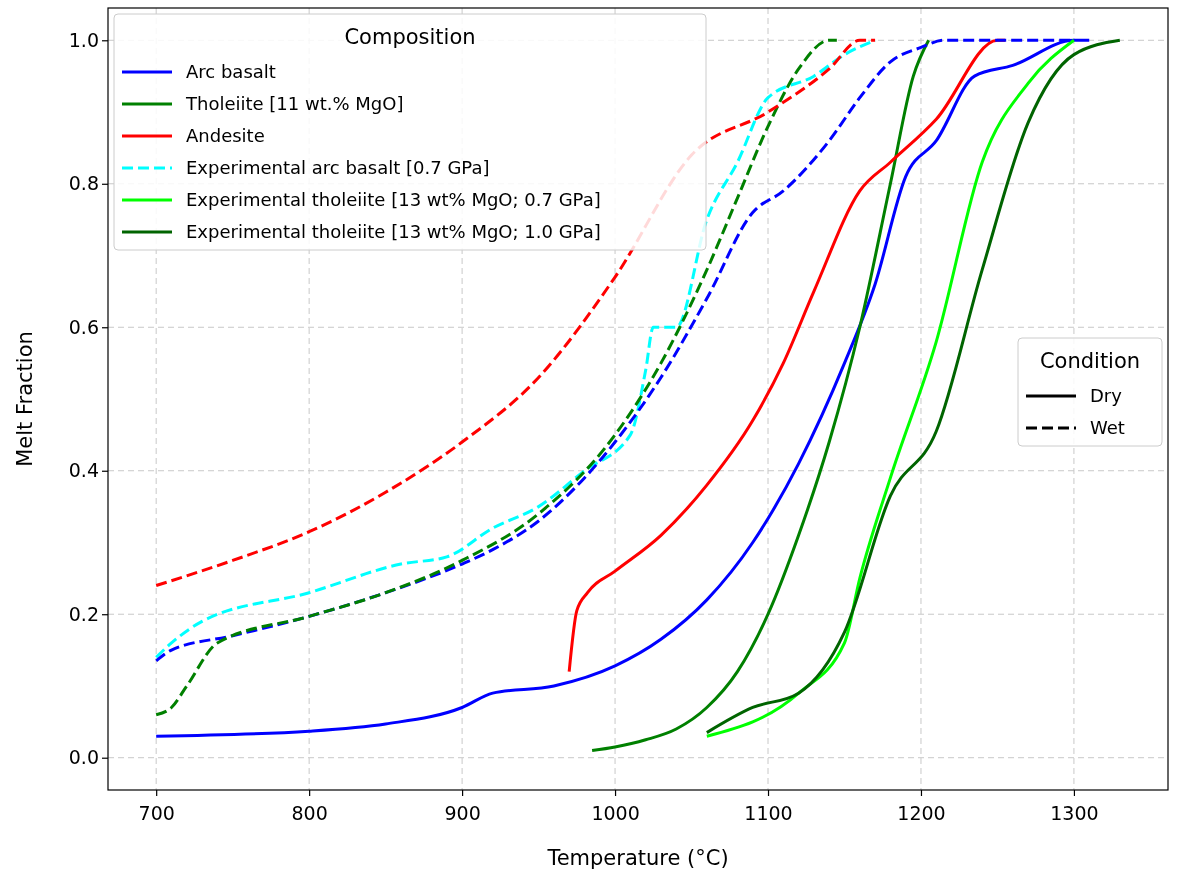  What do you see at coordinates (410, 37) in the screenshot?
I see `legend-title: Composition` at bounding box center [410, 37].